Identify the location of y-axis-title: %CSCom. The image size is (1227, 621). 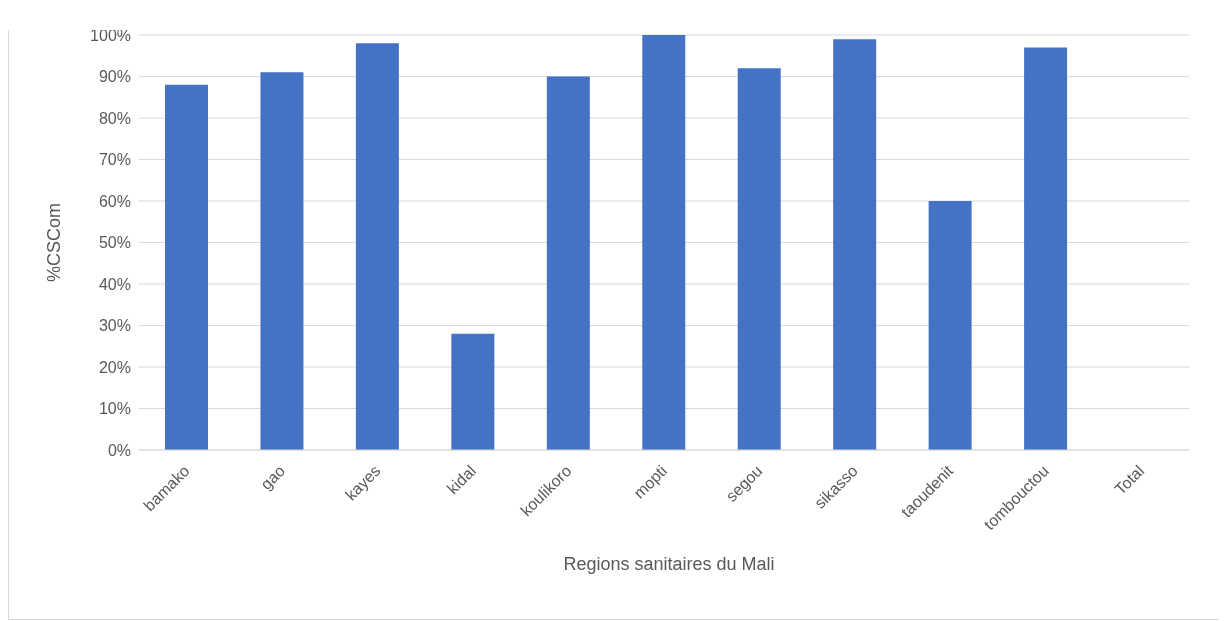
(54, 242).